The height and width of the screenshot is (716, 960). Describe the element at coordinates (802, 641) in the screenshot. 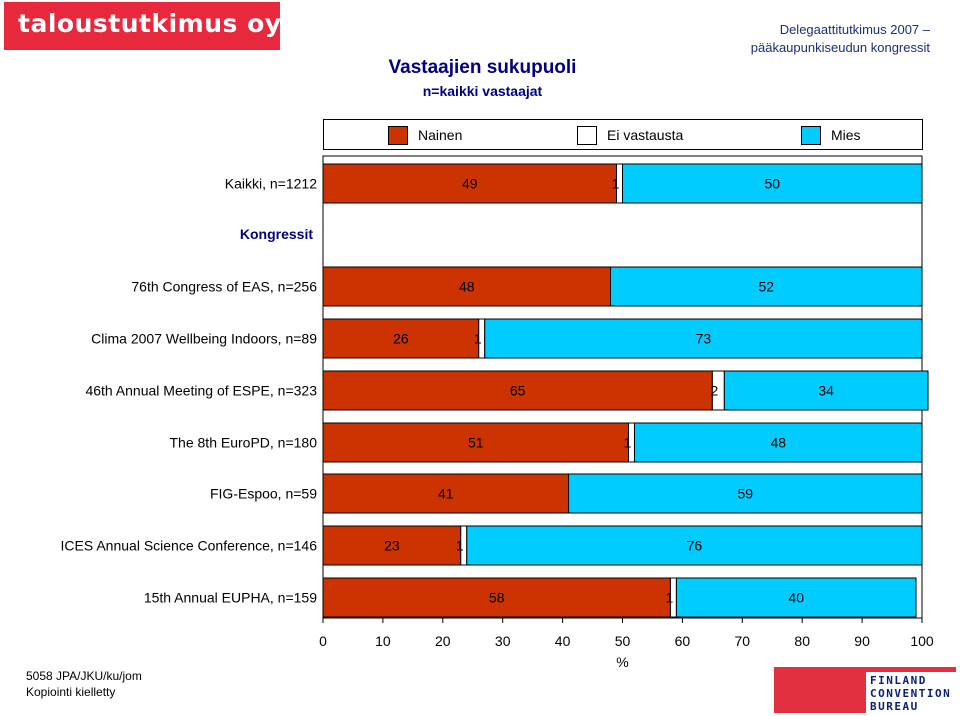

I see `x-tick-label-80: 80` at that location.